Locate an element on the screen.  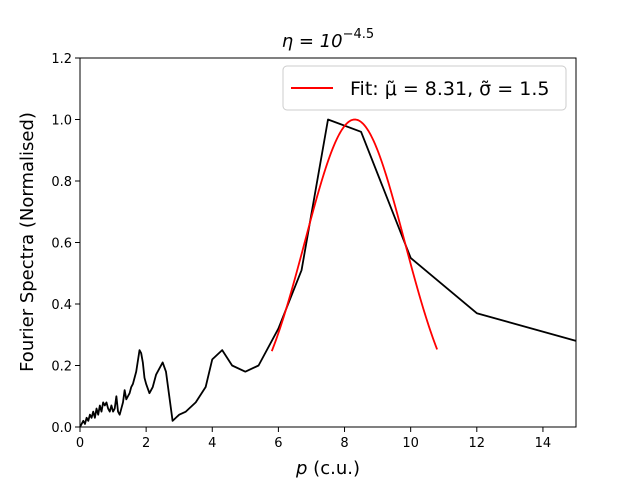
x-tick-label: 4 is located at coordinates (212, 443).